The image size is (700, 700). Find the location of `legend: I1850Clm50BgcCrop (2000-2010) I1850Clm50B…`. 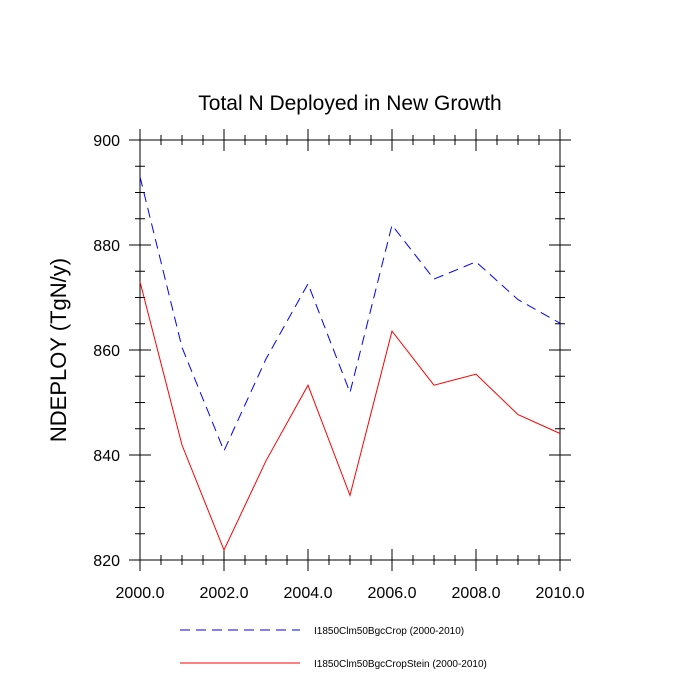

legend: I1850Clm50BgcCrop (2000-2010) I1850Clm50B… is located at coordinates (333, 648).